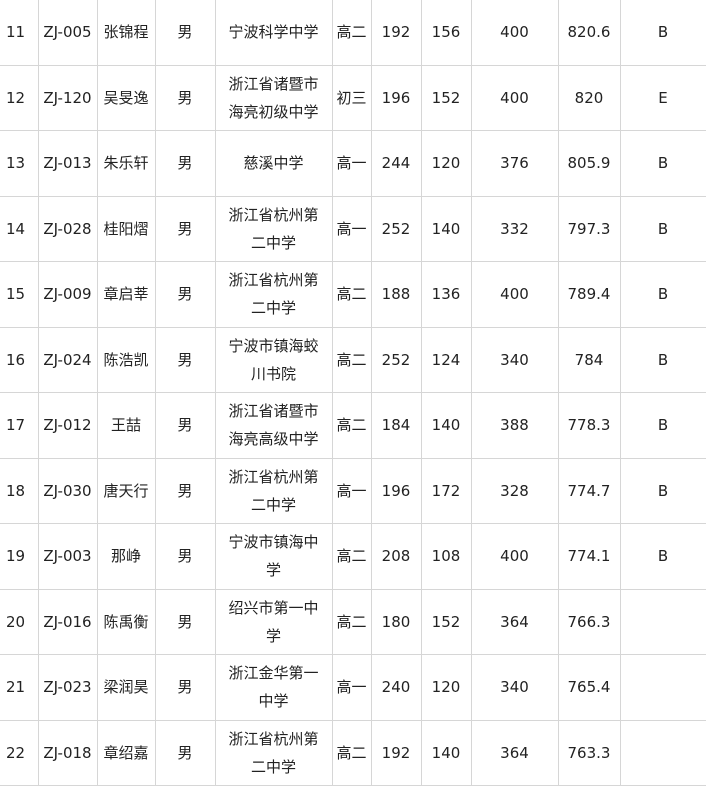 The image size is (706, 787). What do you see at coordinates (446, 687) in the screenshot?
I see `score2-cell: 120` at bounding box center [446, 687].